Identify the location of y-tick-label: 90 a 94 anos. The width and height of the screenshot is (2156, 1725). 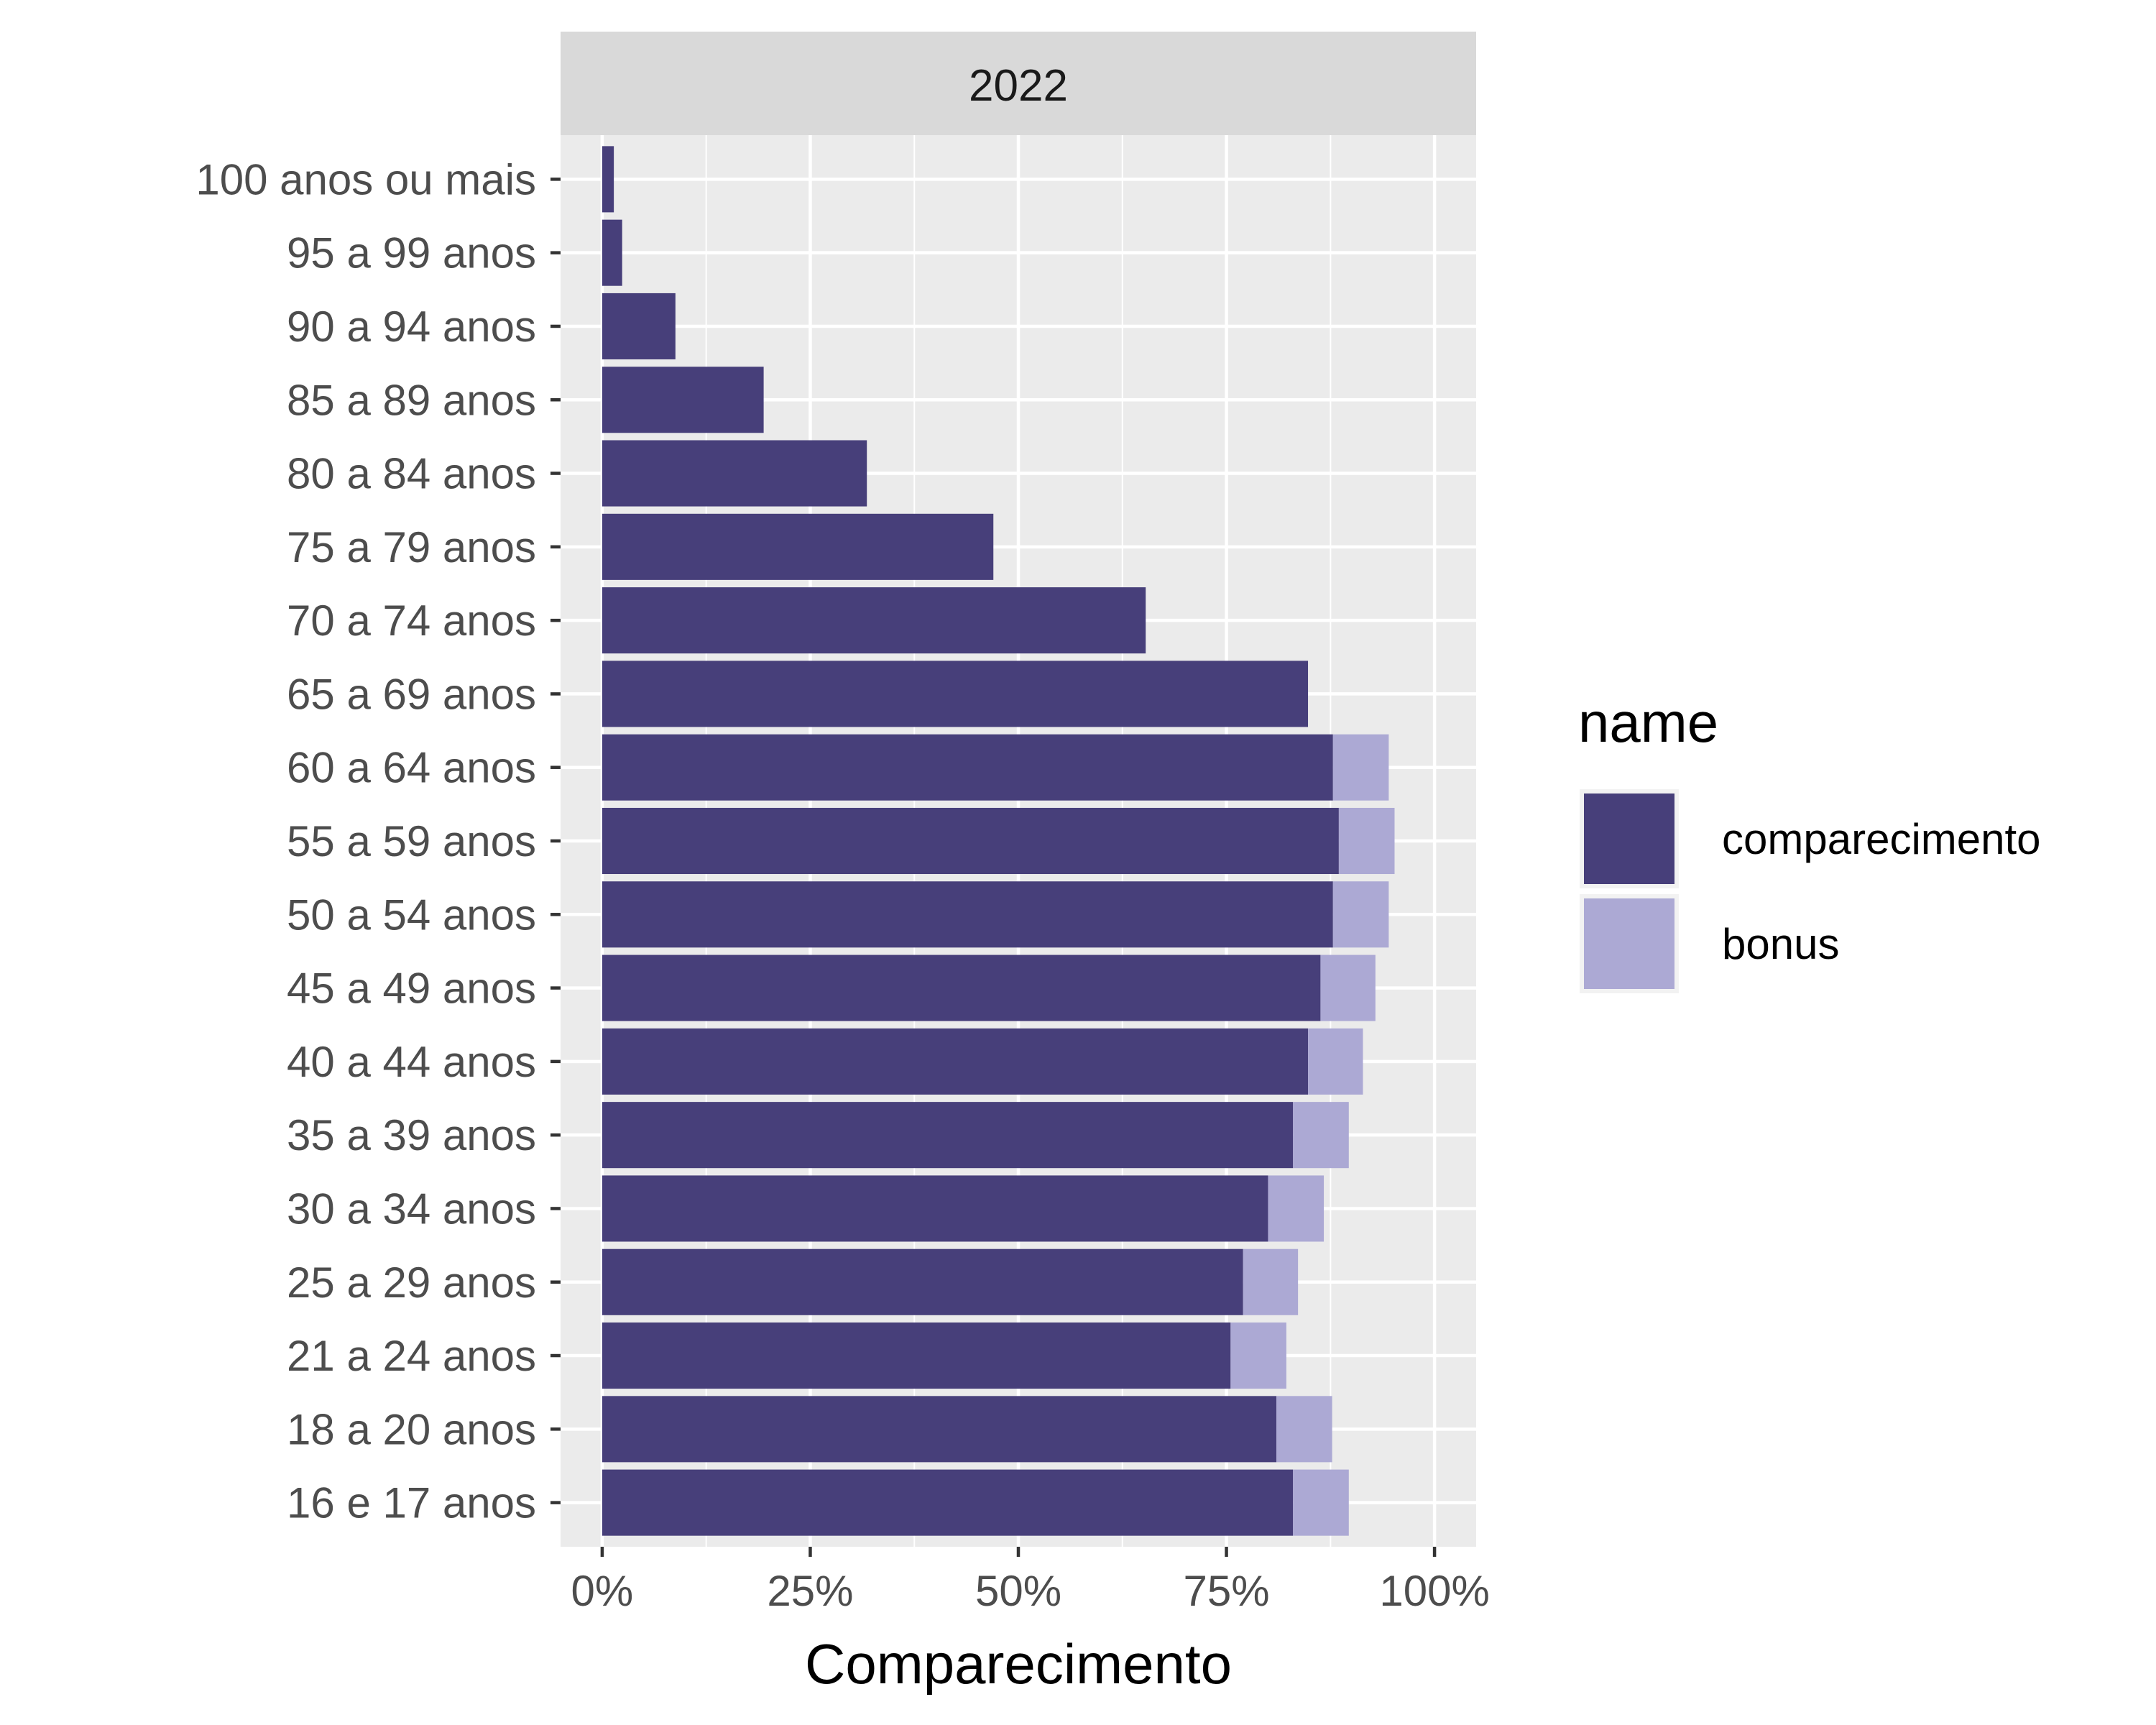
(412, 327).